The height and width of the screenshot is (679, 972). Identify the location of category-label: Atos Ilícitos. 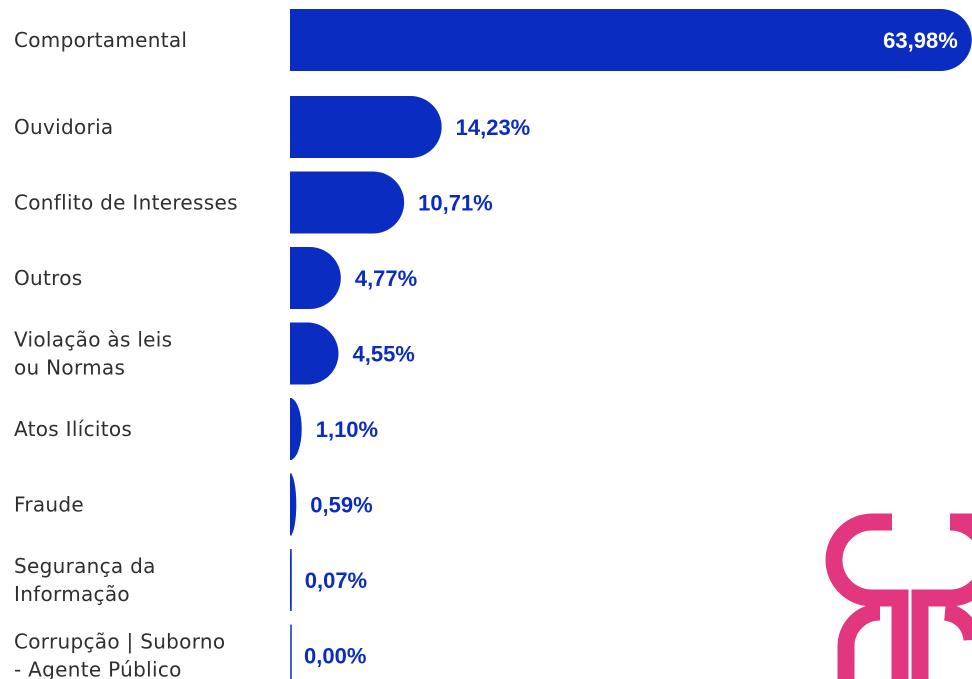
(73, 429).